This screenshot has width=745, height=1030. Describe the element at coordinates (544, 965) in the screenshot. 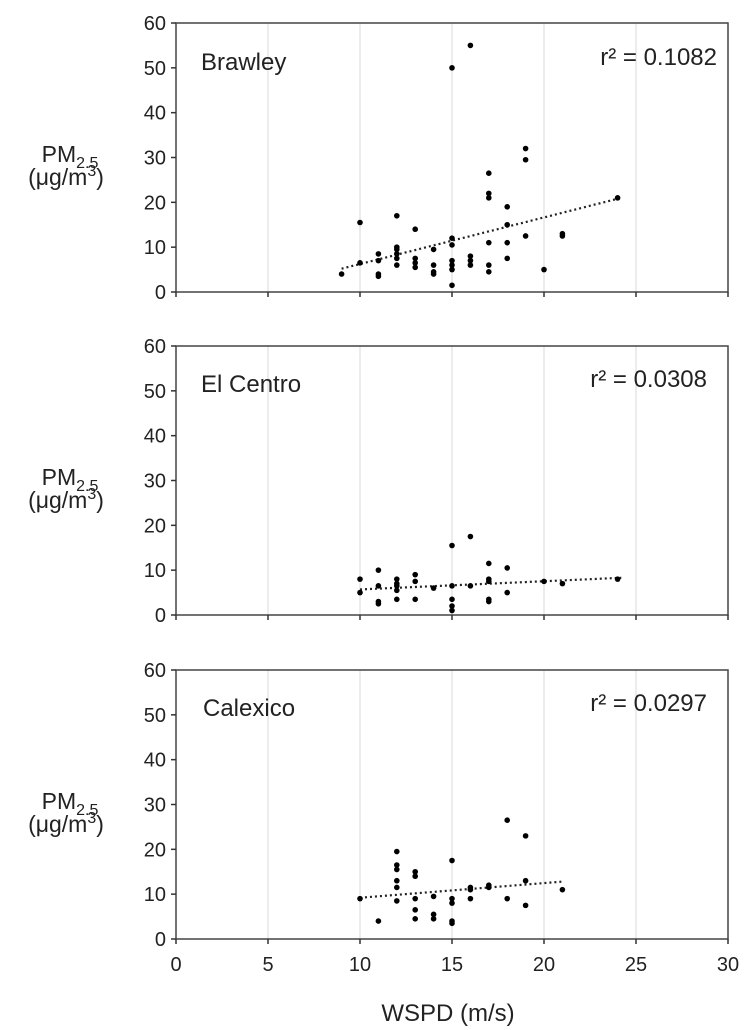

I see `x-tick-label: 20` at that location.